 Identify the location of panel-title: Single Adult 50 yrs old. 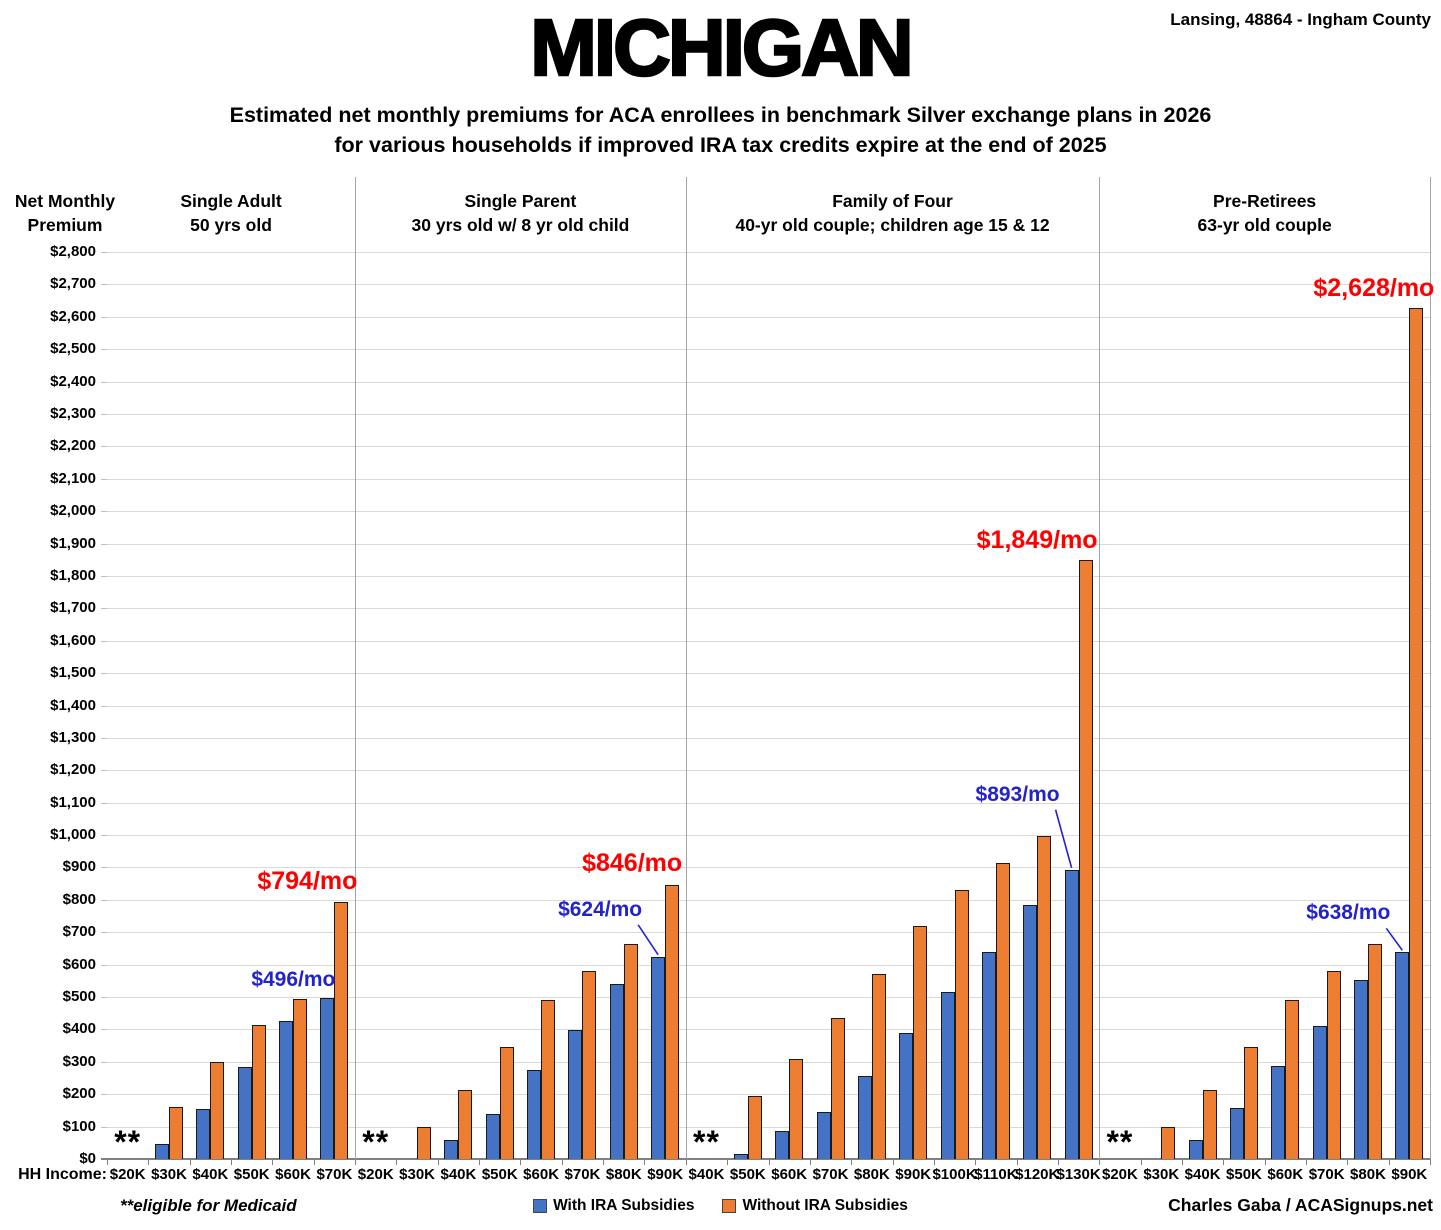
(230, 213).